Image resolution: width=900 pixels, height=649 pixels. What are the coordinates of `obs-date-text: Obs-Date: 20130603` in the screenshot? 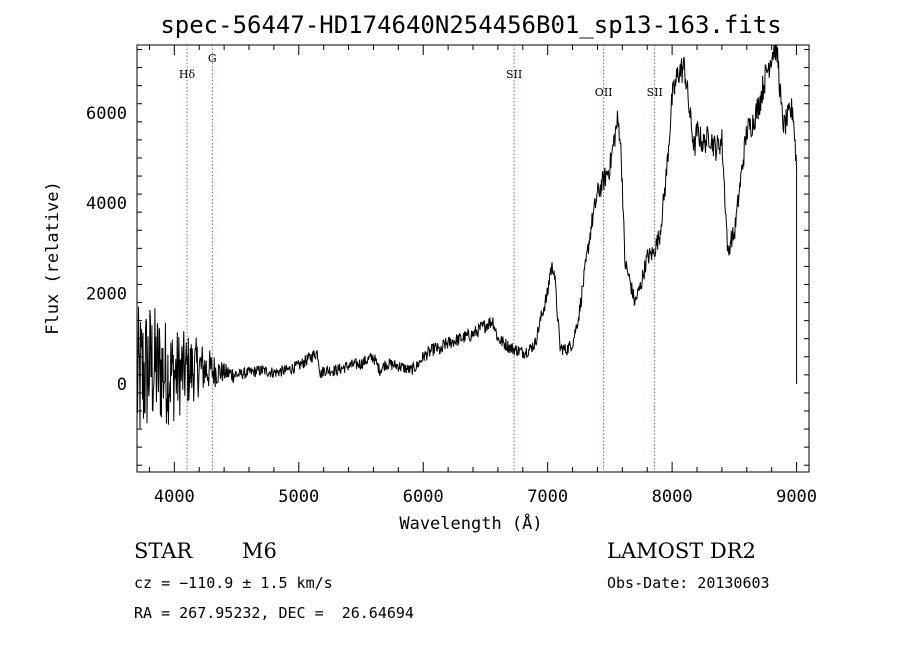 It's located at (688, 583).